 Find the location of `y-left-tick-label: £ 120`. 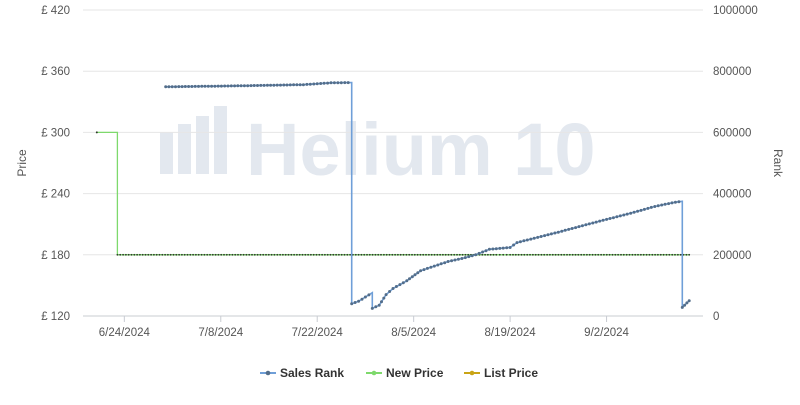

y-left-tick-label: £ 120 is located at coordinates (55, 317).